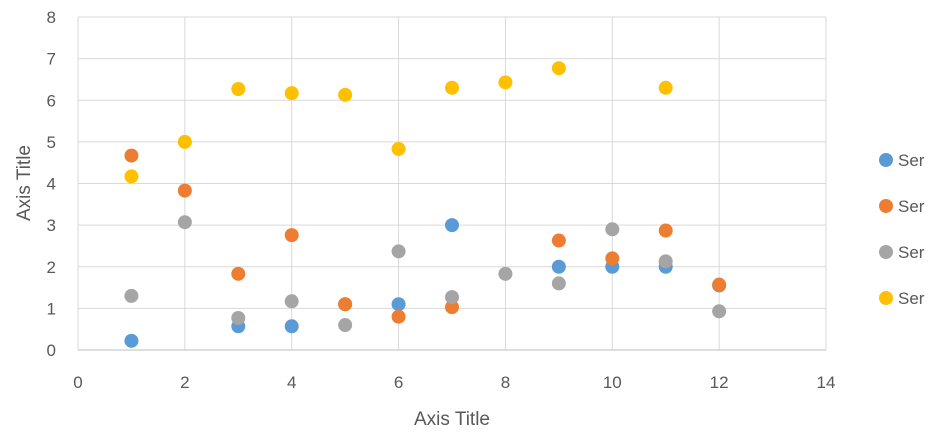 This screenshot has height=435, width=937. What do you see at coordinates (51, 225) in the screenshot?
I see `y-tick-label: 3` at bounding box center [51, 225].